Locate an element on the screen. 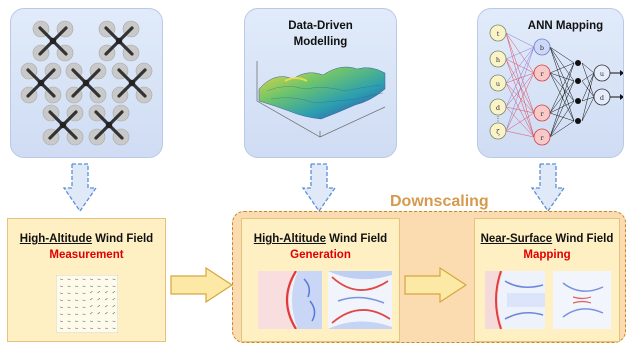 The height and width of the screenshot is (351, 632). ann-hidden-node: b is located at coordinates (542, 47).